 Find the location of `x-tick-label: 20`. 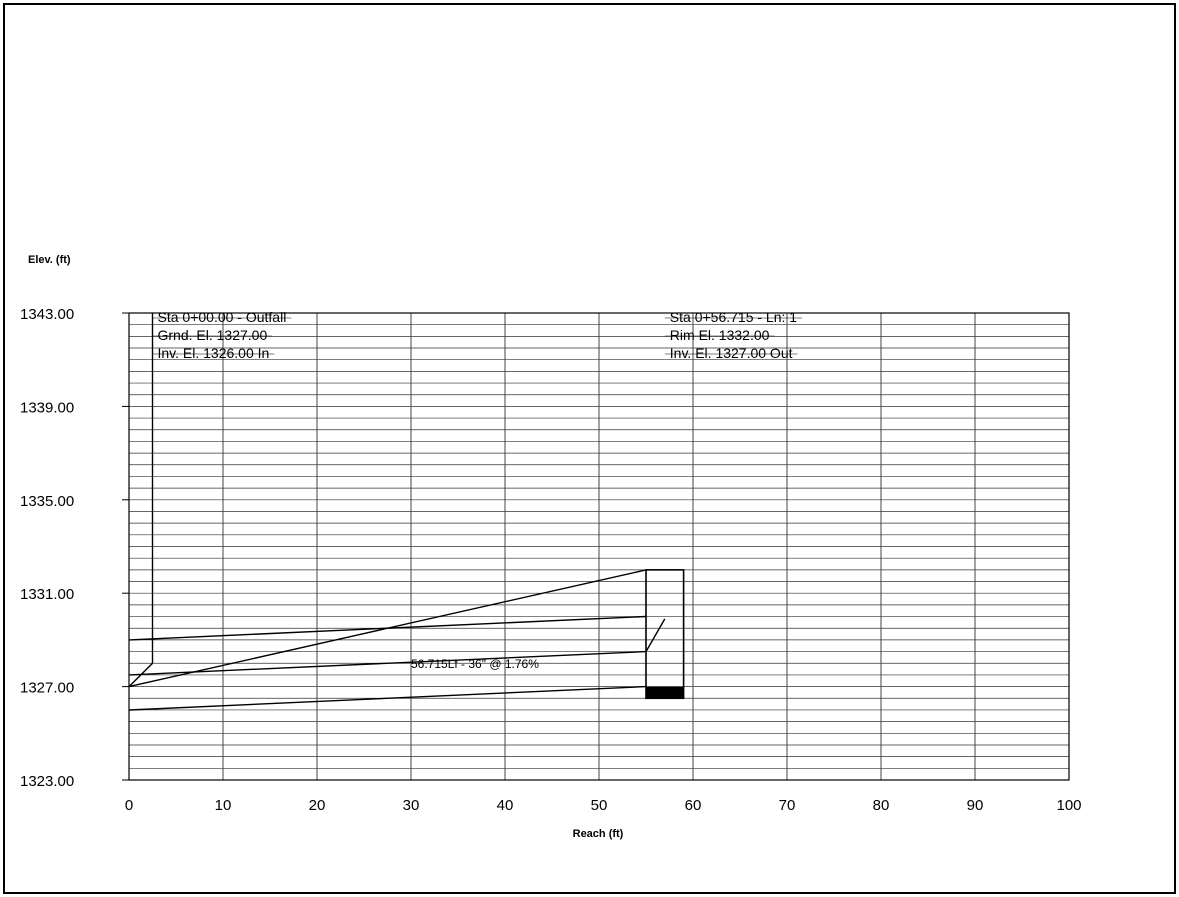

x-tick-label: 20 is located at coordinates (317, 805).